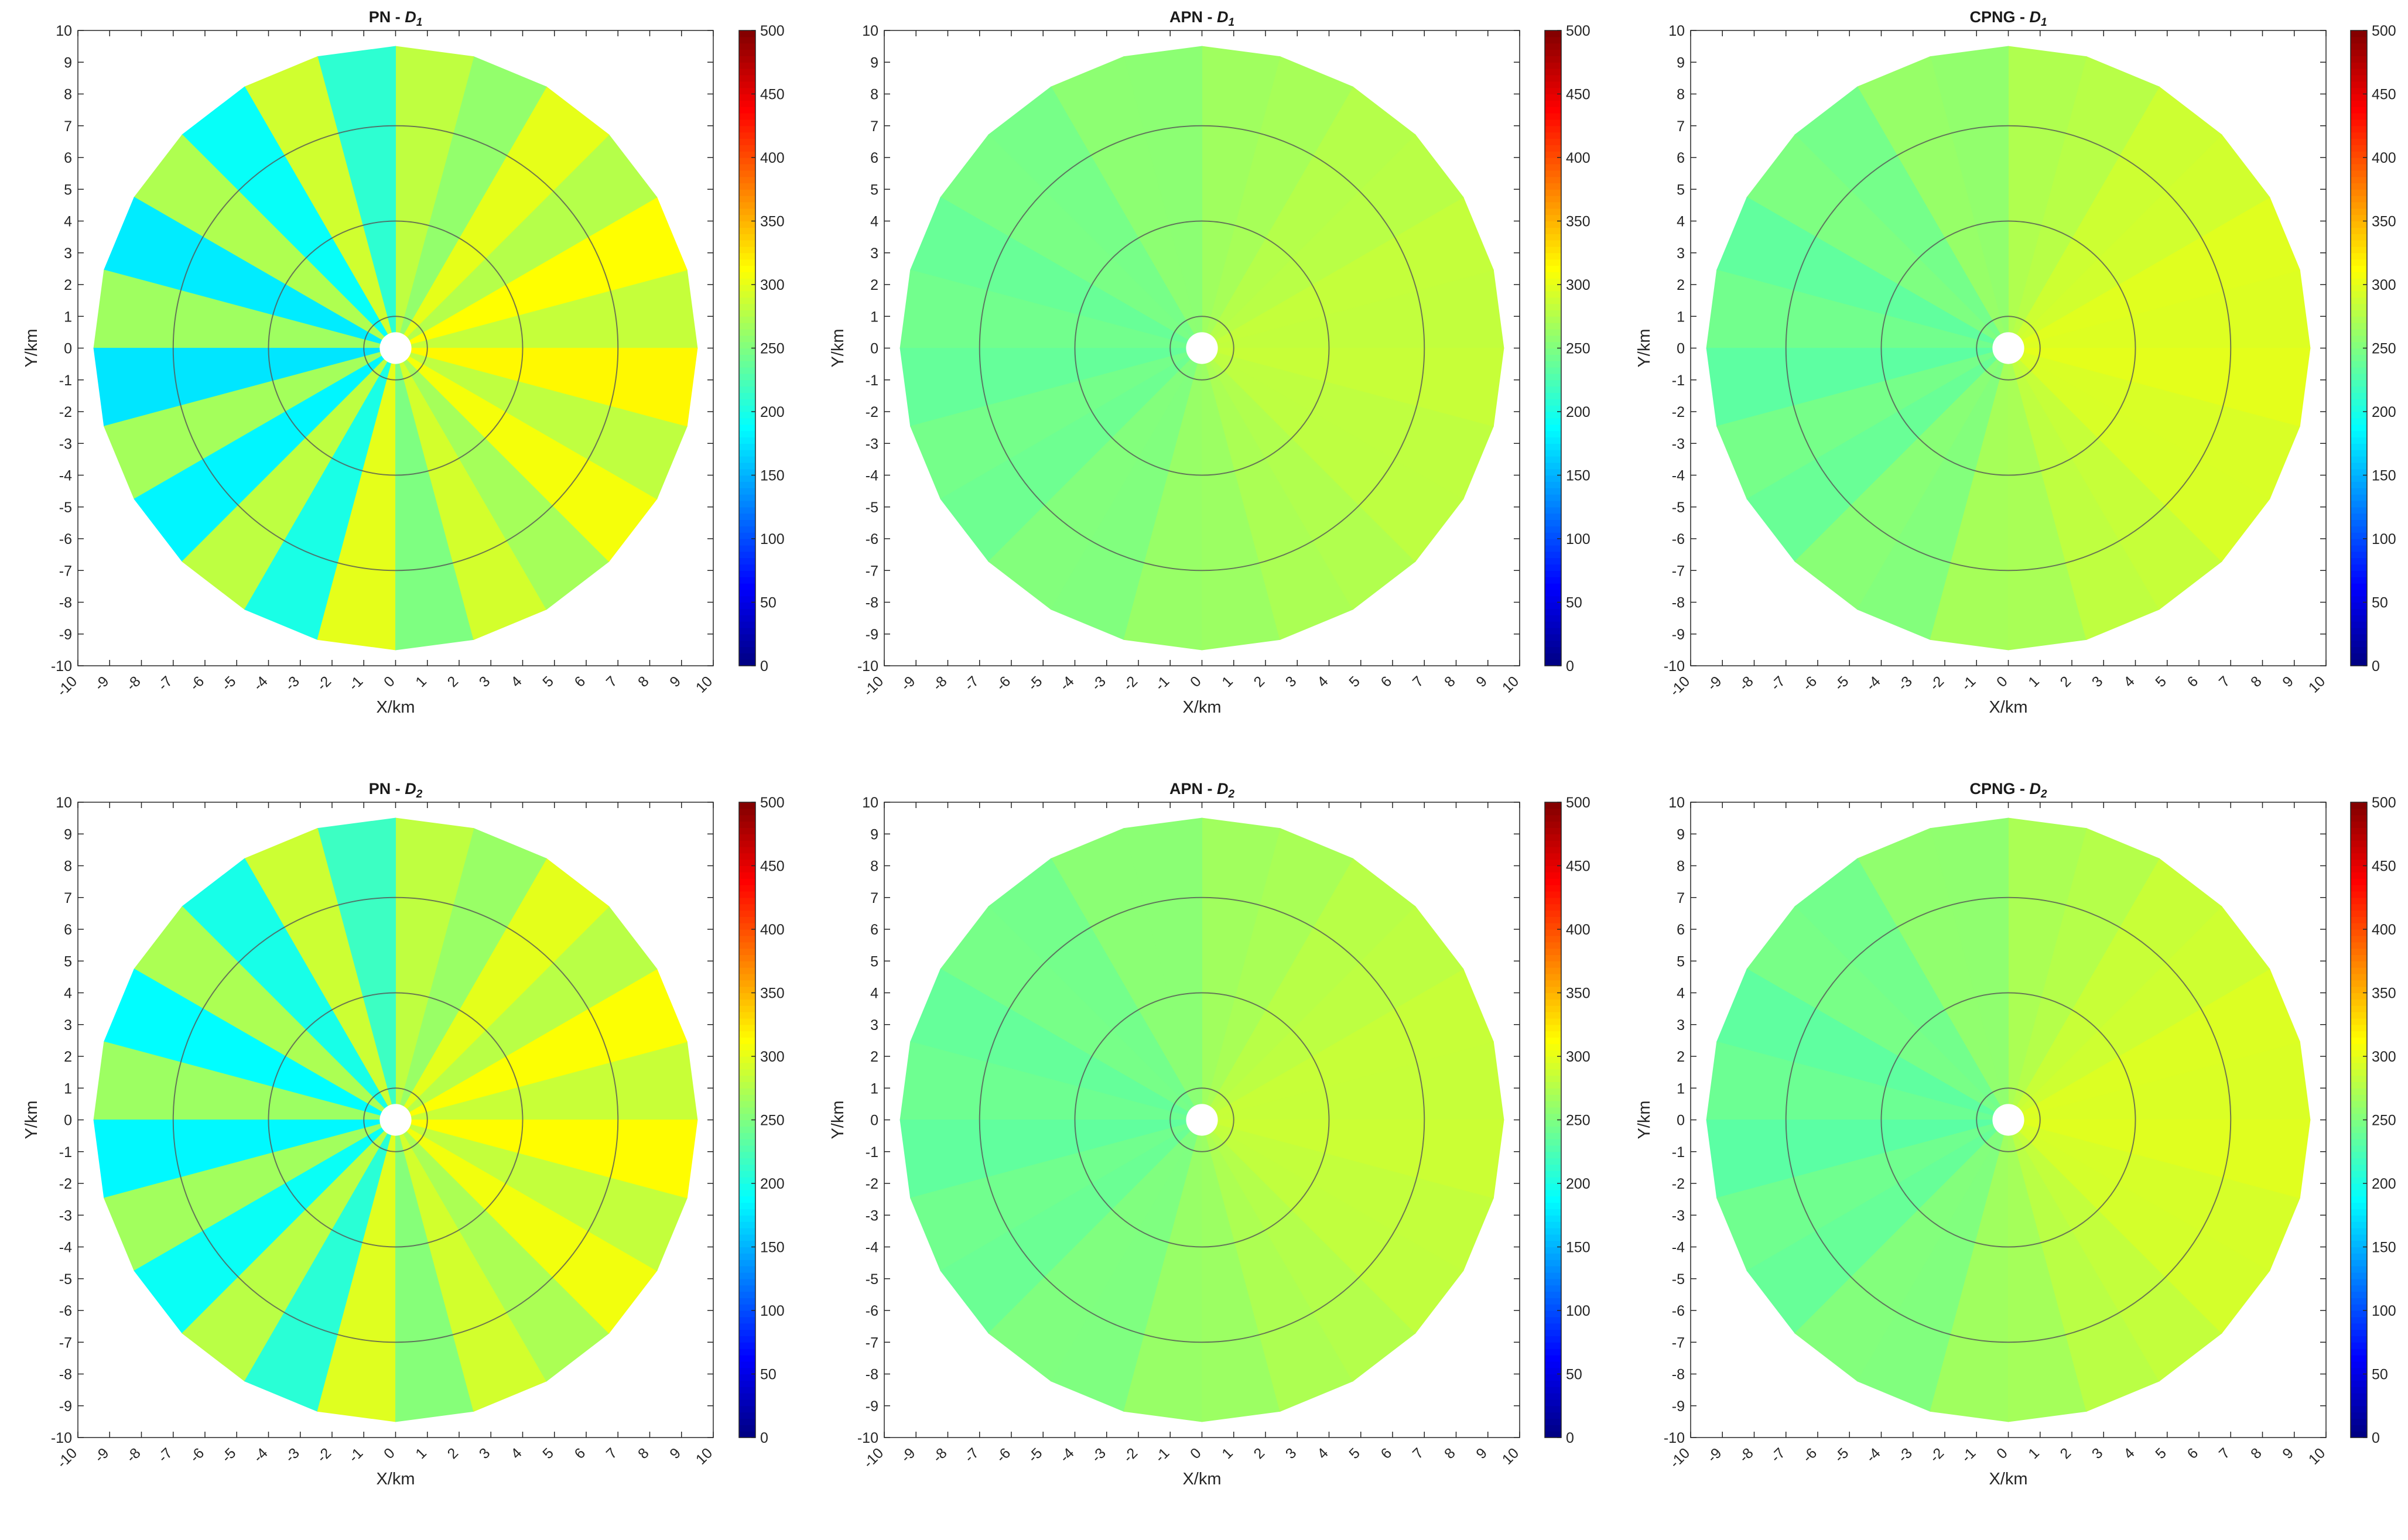  What do you see at coordinates (62, 1438) in the screenshot?
I see `y-tick-label: -10` at bounding box center [62, 1438].